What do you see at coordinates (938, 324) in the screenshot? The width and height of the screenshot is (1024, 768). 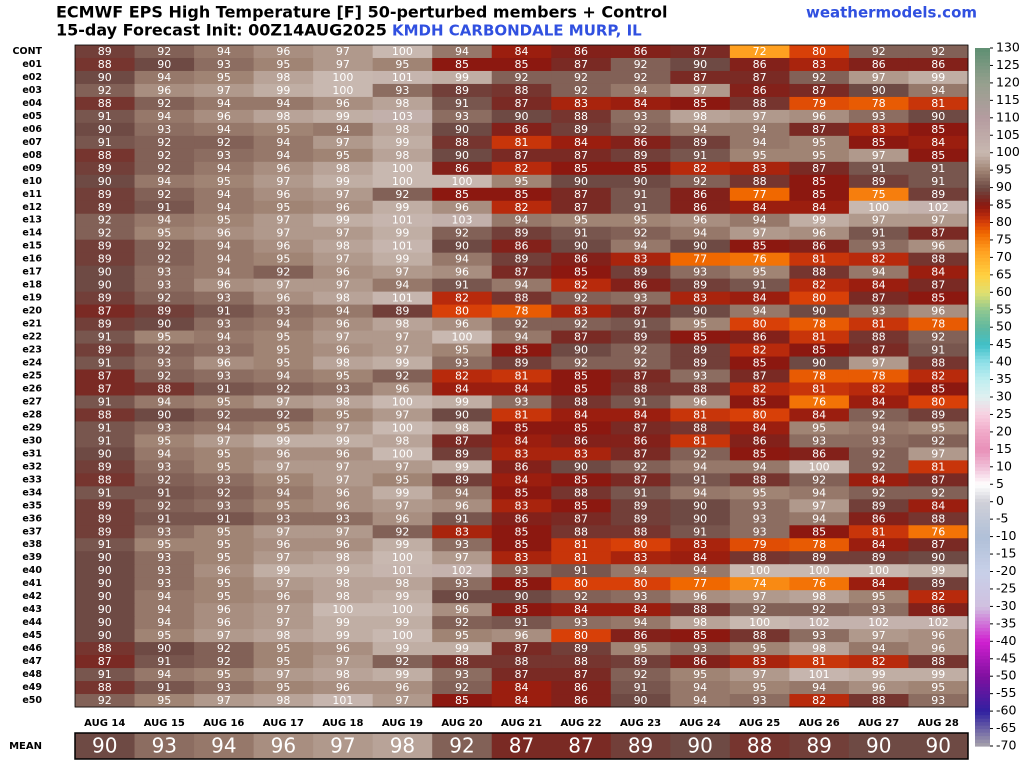 I see `cell-label: 78` at bounding box center [938, 324].